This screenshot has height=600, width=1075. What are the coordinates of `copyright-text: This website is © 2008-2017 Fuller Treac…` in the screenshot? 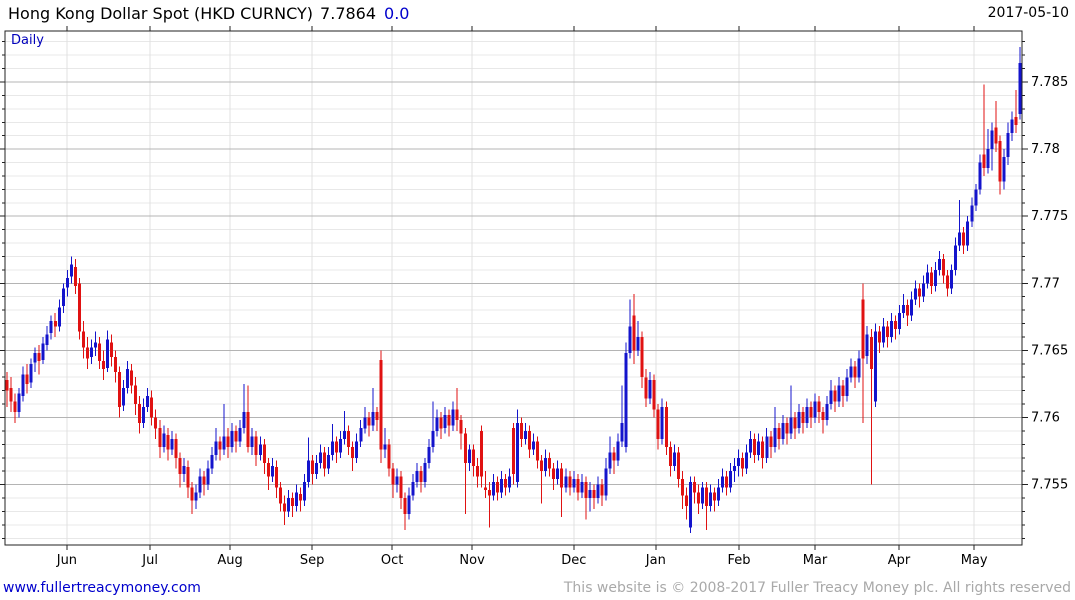 It's located at (817, 588).